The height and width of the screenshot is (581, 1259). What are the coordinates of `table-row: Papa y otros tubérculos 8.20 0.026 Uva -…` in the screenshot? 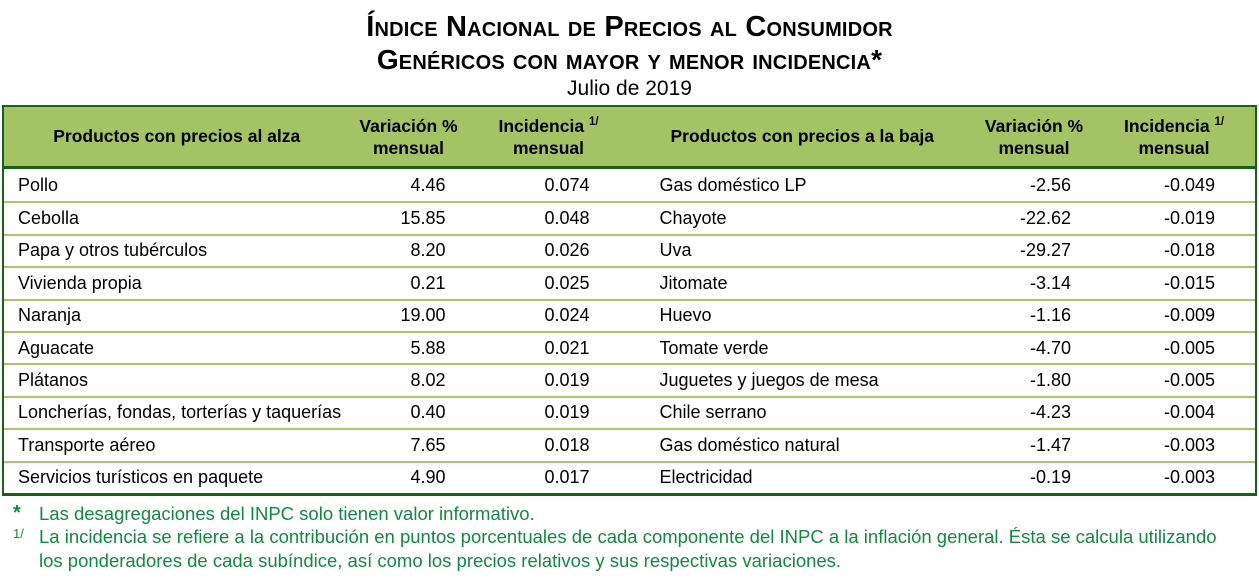 It's located at (630, 249).